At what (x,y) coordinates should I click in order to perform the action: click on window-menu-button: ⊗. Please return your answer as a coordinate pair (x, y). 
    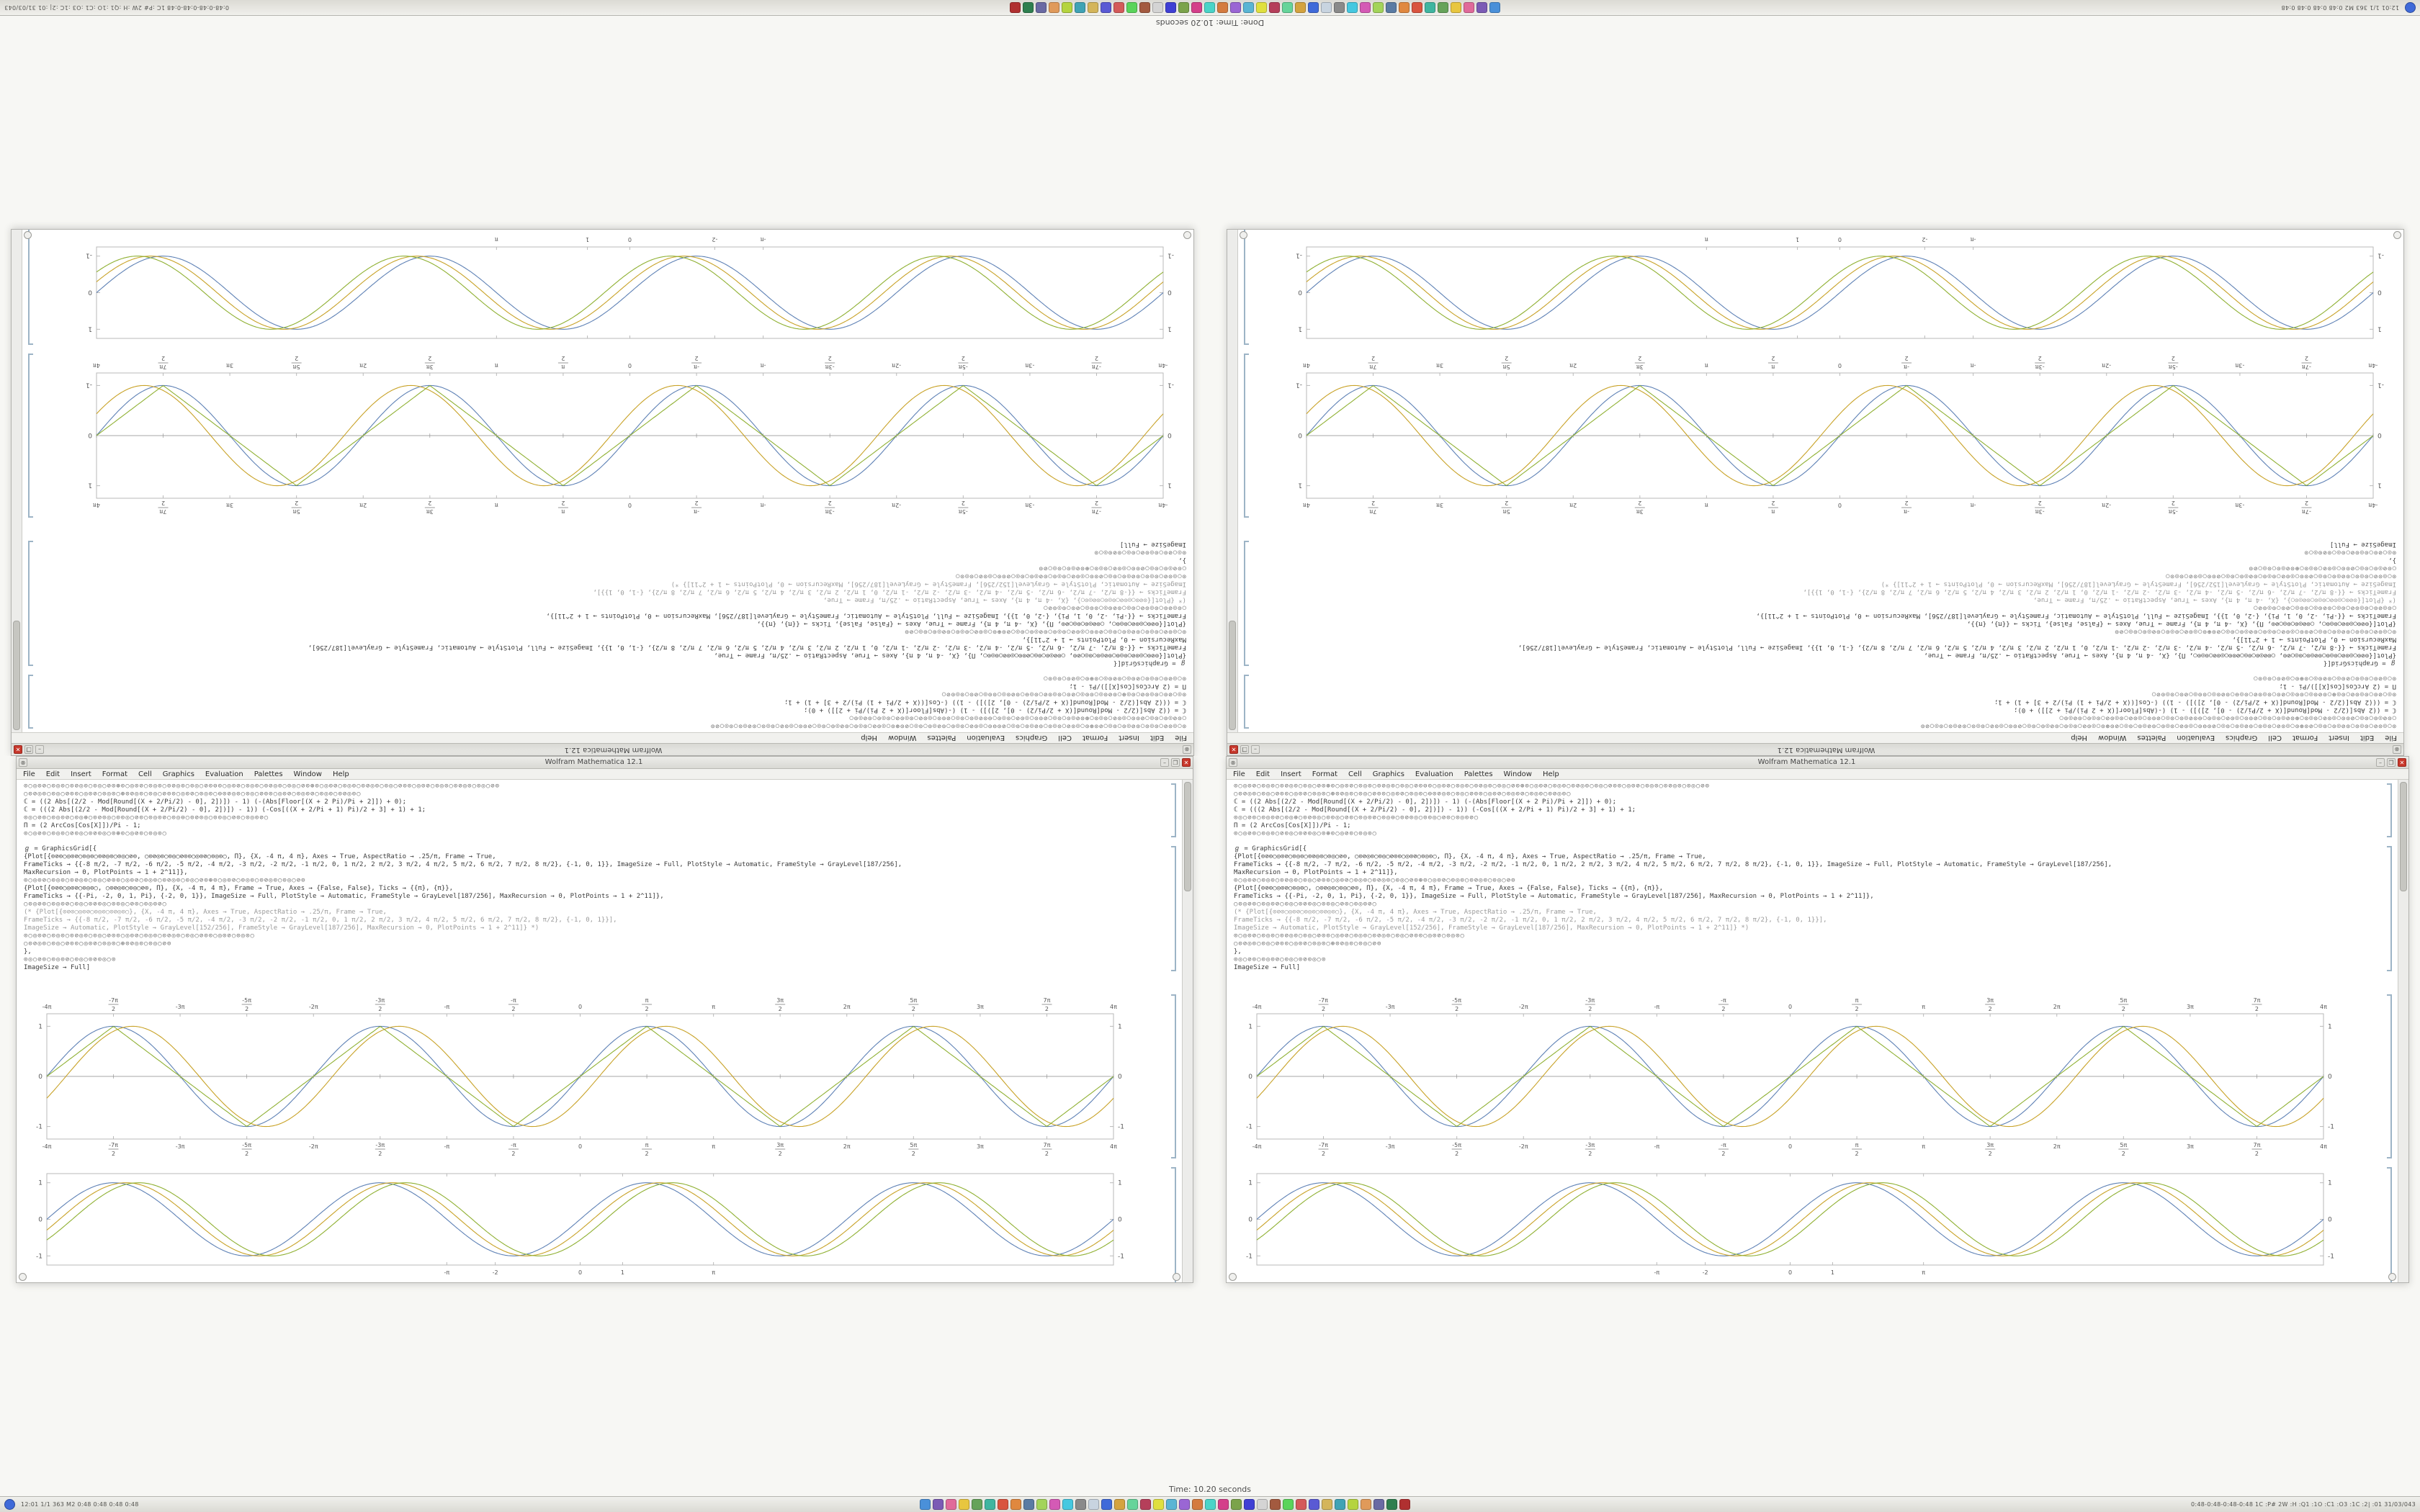
    Looking at the image, I should click on (1233, 762).